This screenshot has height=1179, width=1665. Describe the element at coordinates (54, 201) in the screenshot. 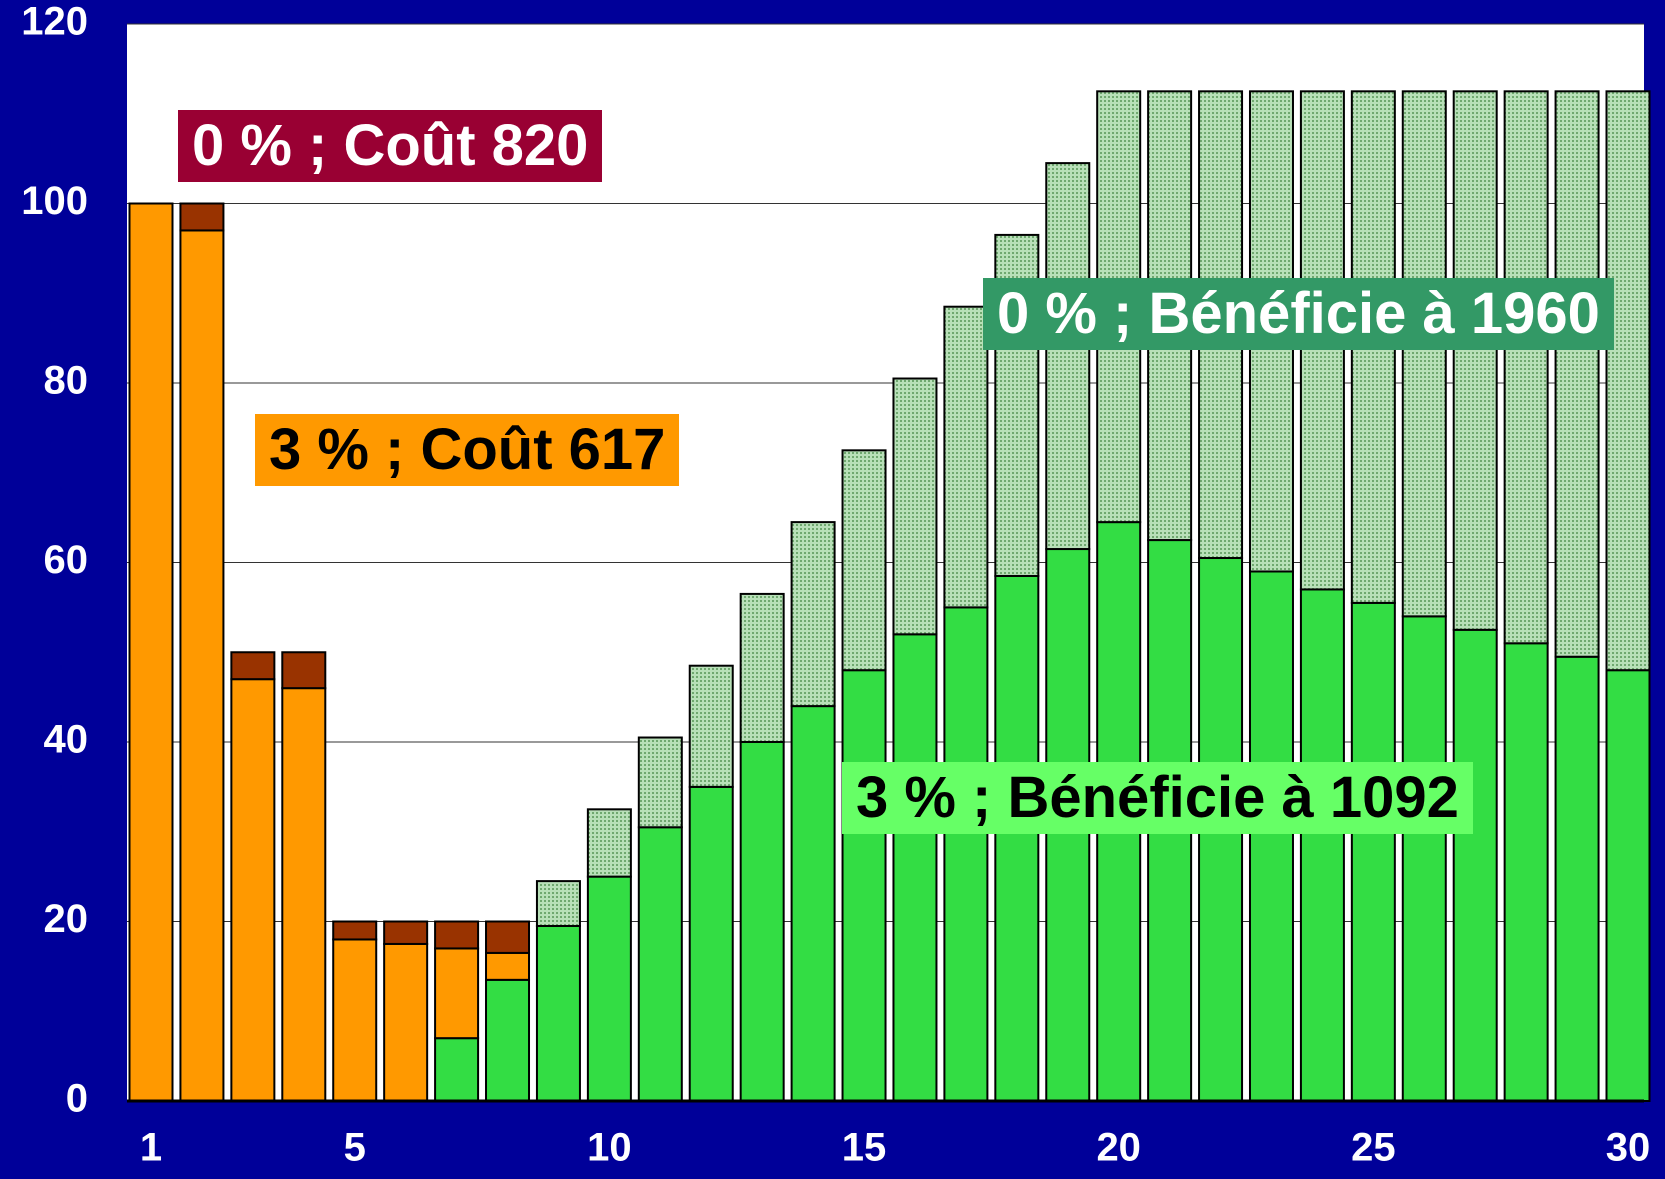

I see `y-tick-label: 100` at that location.